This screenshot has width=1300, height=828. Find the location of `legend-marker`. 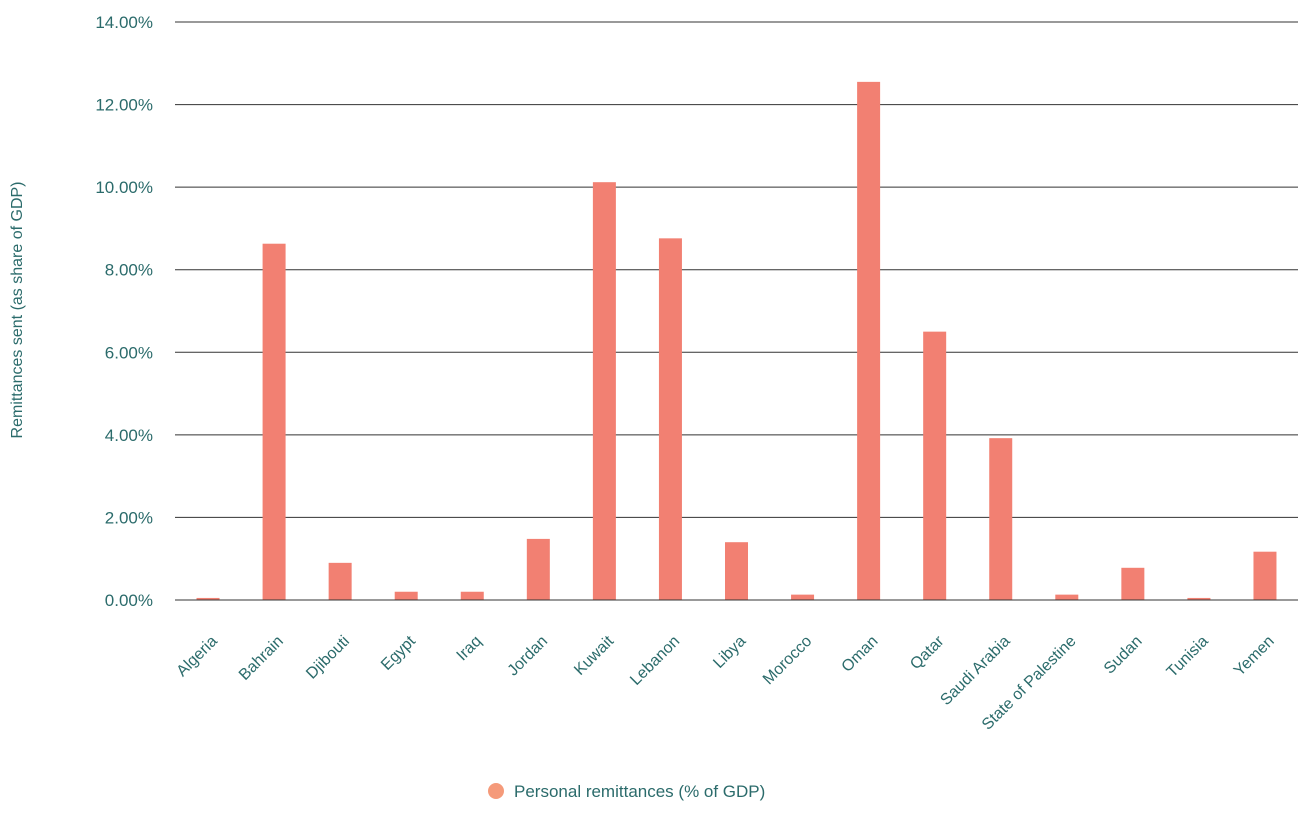

legend-marker is located at coordinates (496, 791).